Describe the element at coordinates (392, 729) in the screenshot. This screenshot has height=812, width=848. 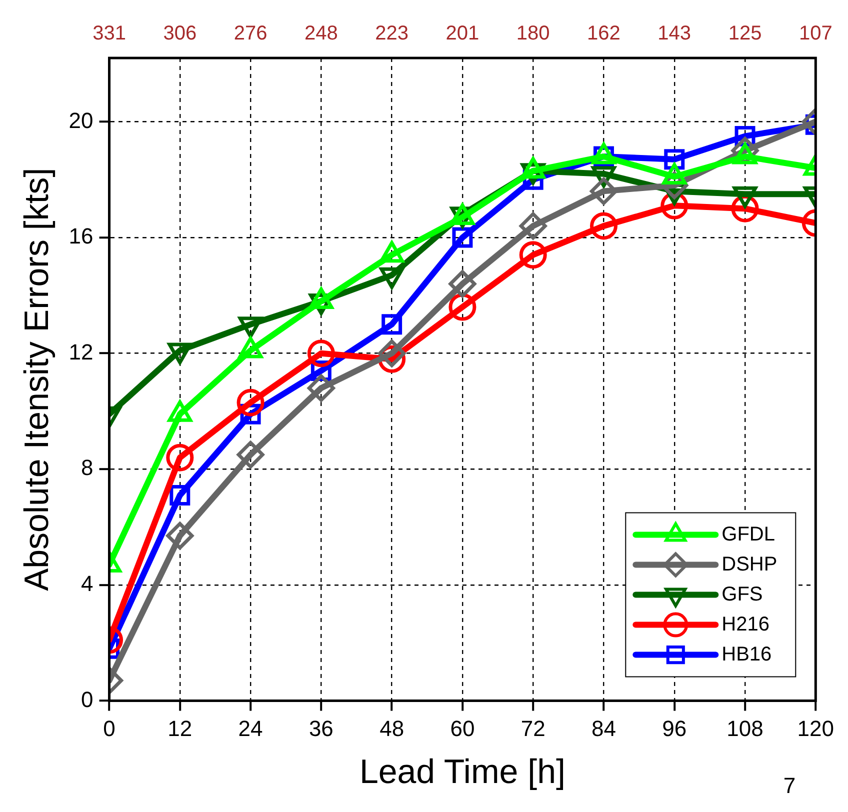
I see `x-tick-label: 48` at that location.